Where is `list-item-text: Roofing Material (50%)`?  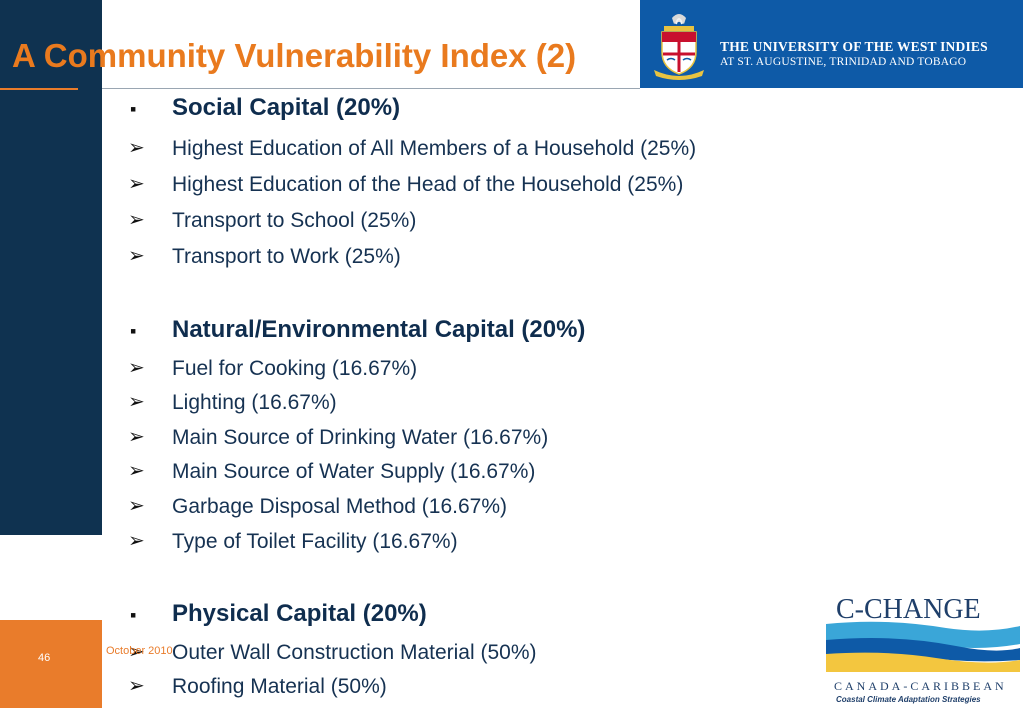
list-item-text: Roofing Material (50%) is located at coordinates (279, 686).